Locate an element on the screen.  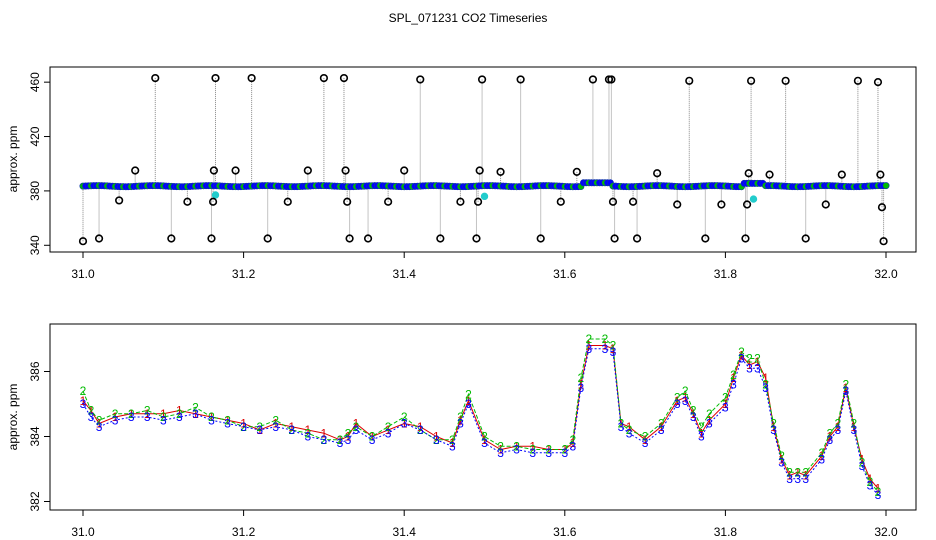
y-tick-label: 380 is located at coordinates (35, 191).